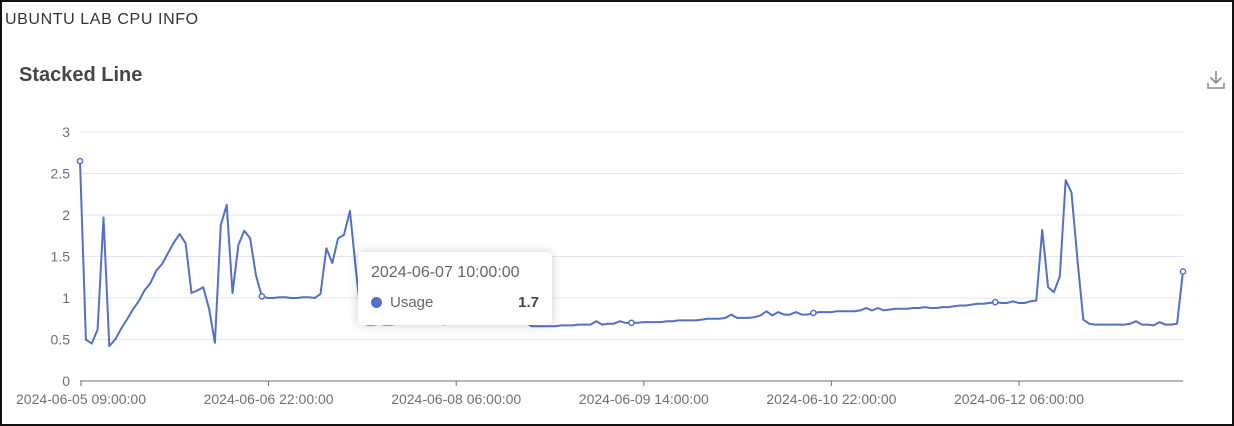  I want to click on tooltip-series-name: Usage, so click(412, 302).